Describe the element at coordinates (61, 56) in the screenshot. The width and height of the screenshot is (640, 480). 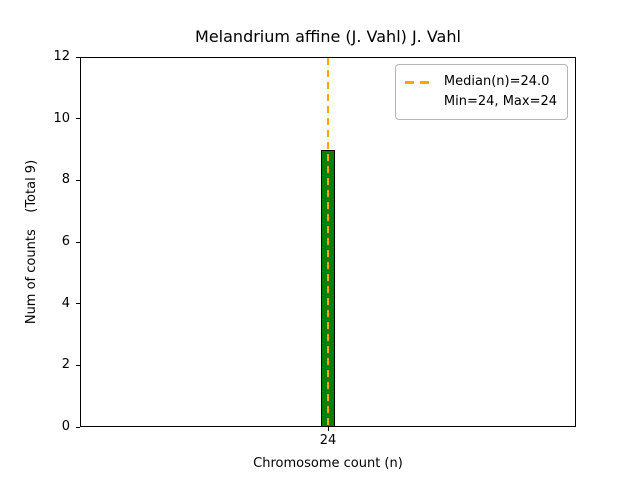
I see `y-tick-label: 12` at that location.